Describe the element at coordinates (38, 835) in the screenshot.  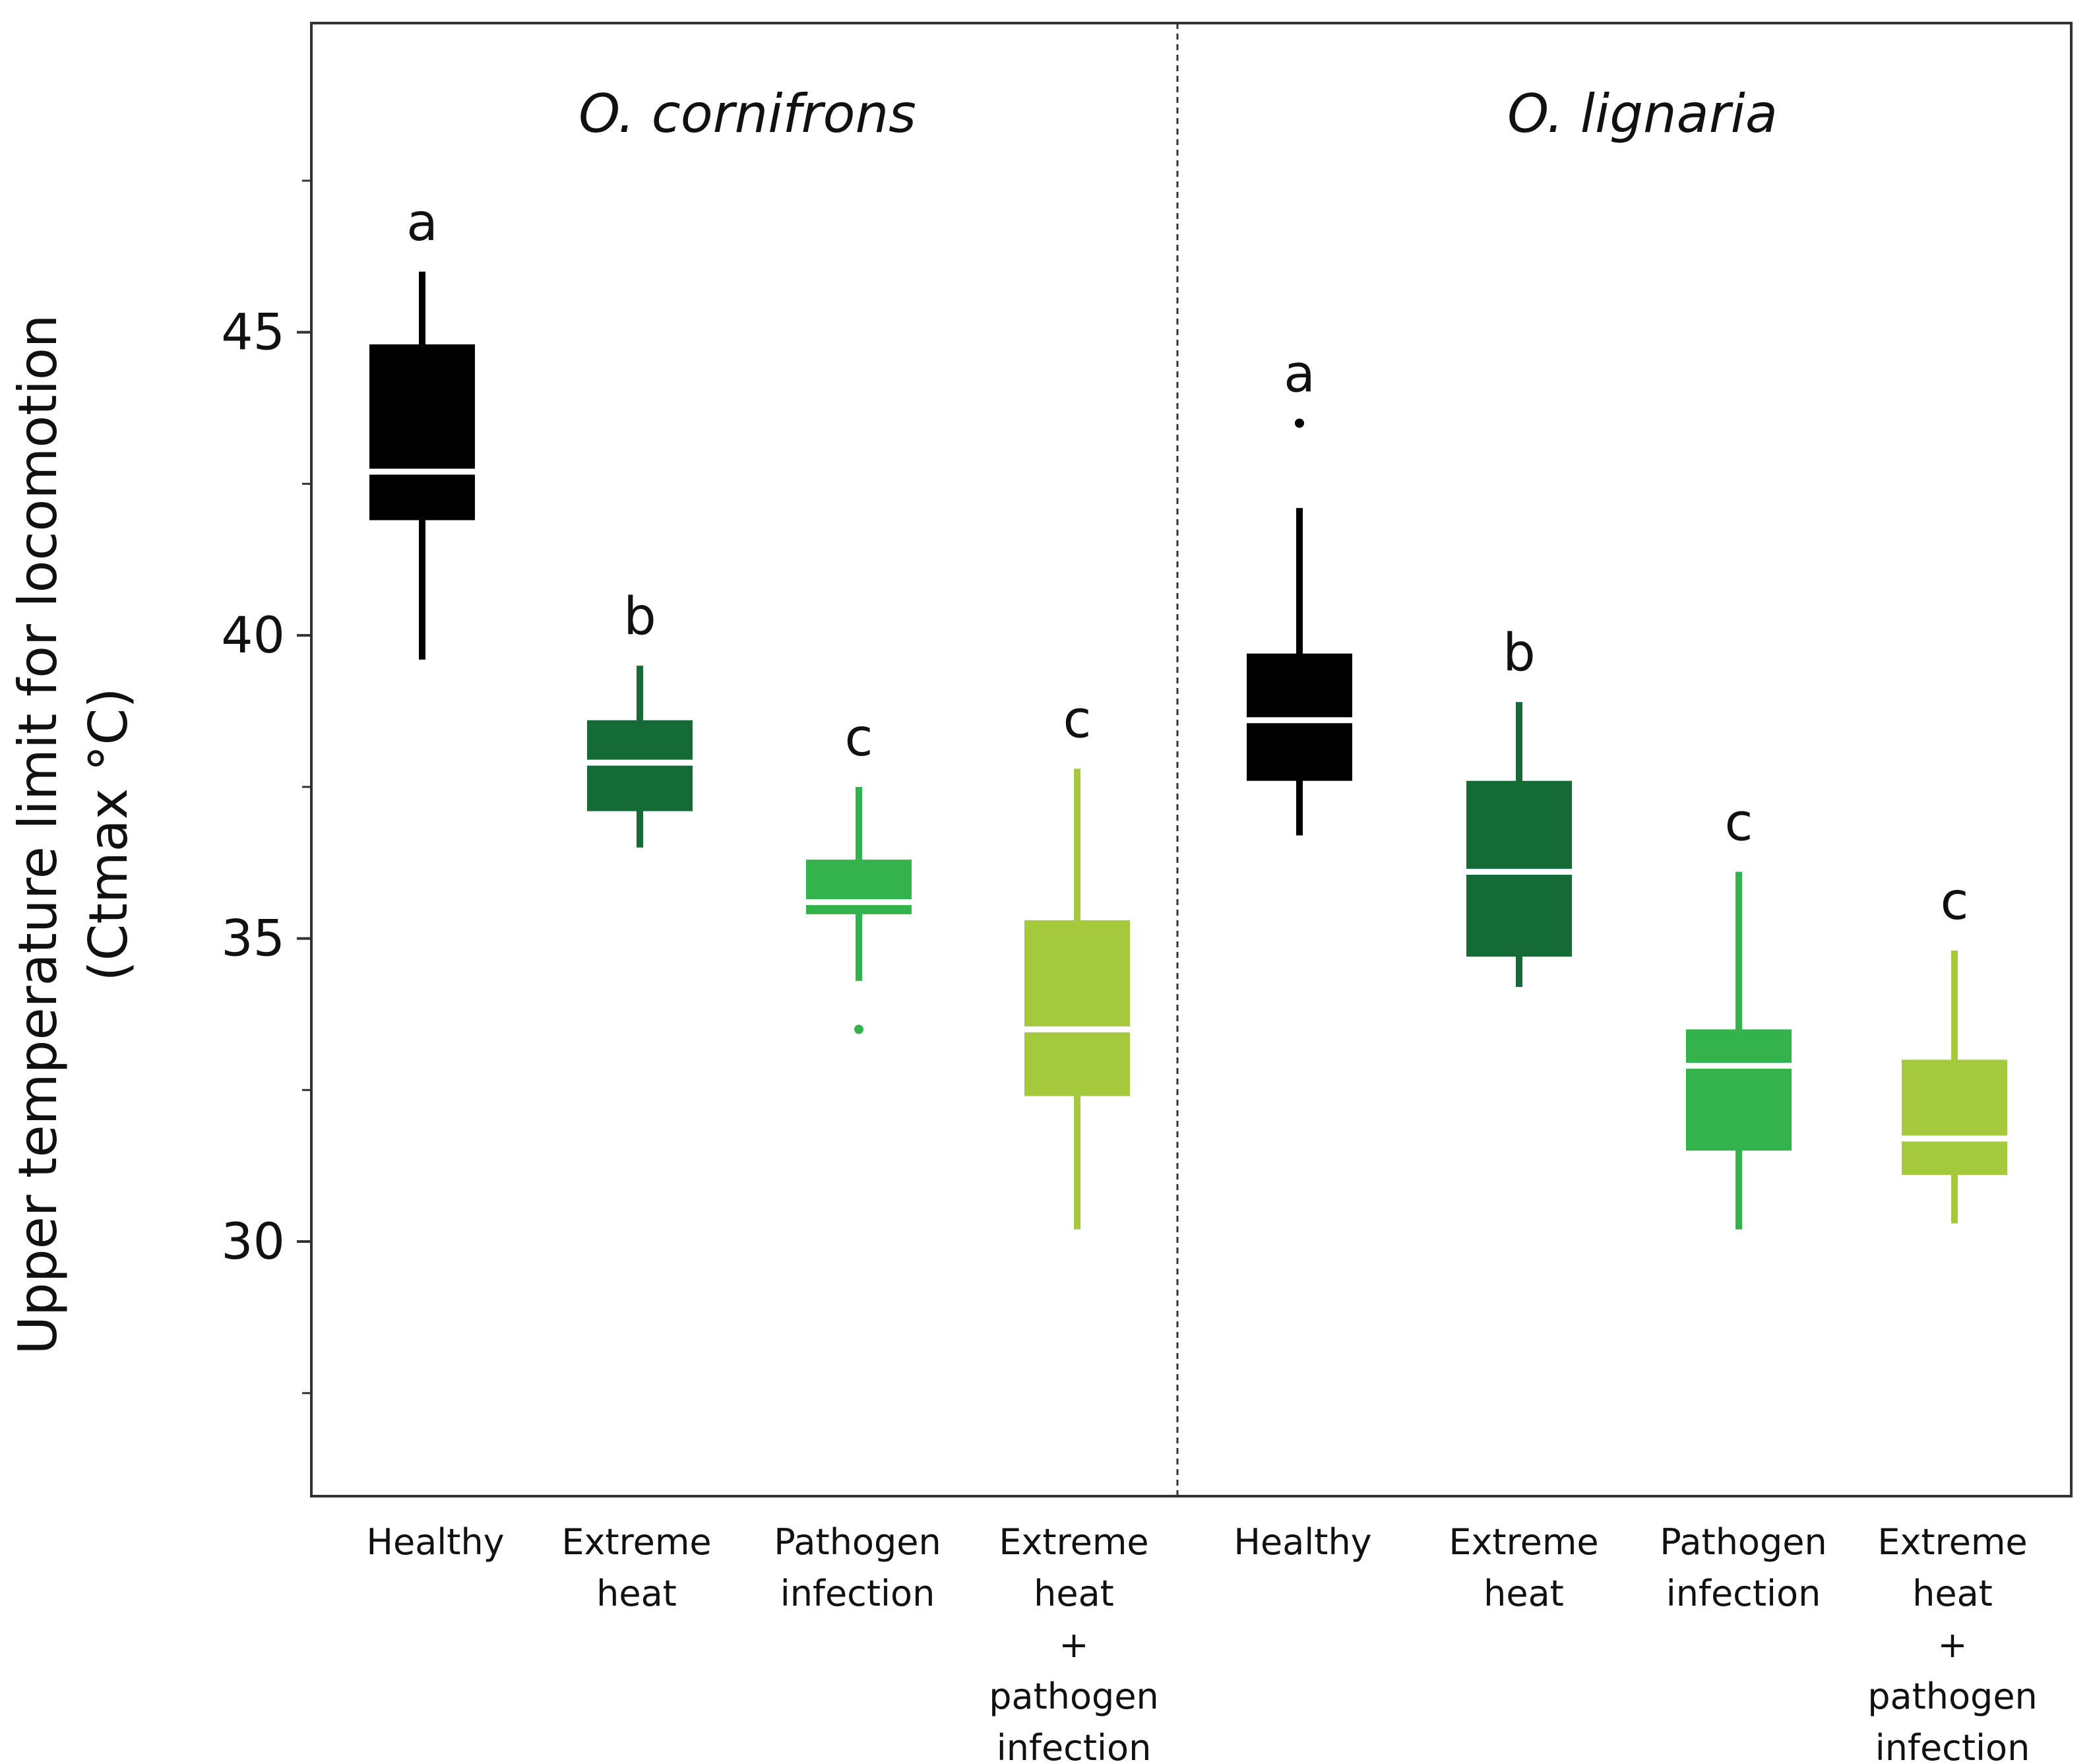
I see `y-axis-label-line1: Upper temperature limit for locomotion` at that location.